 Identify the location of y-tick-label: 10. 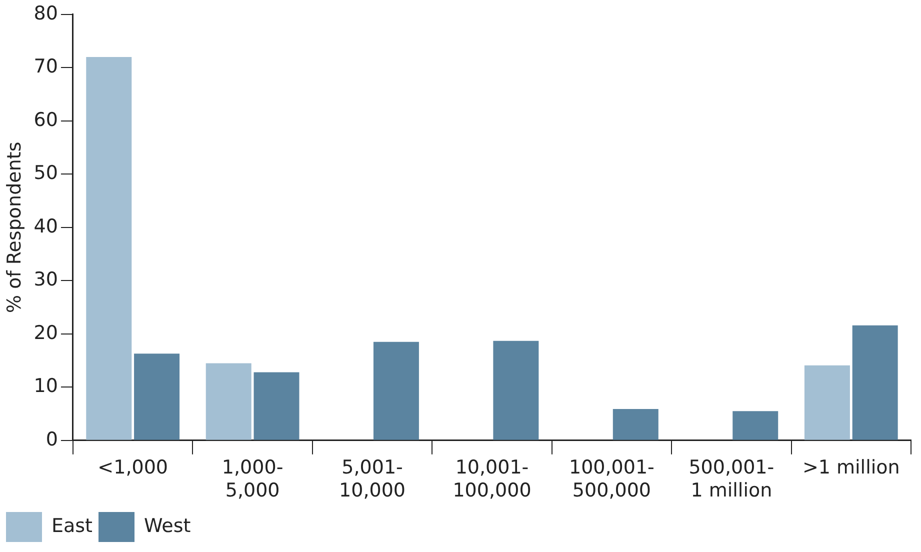
(46, 386).